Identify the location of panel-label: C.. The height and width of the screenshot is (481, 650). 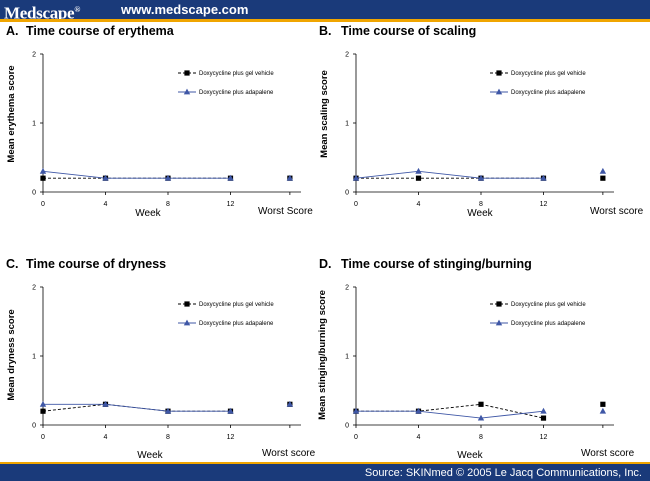
(12, 264).